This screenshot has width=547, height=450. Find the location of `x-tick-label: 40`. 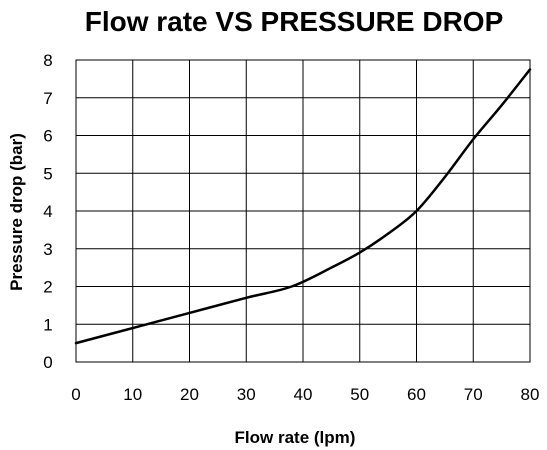

x-tick-label: 40 is located at coordinates (303, 394).